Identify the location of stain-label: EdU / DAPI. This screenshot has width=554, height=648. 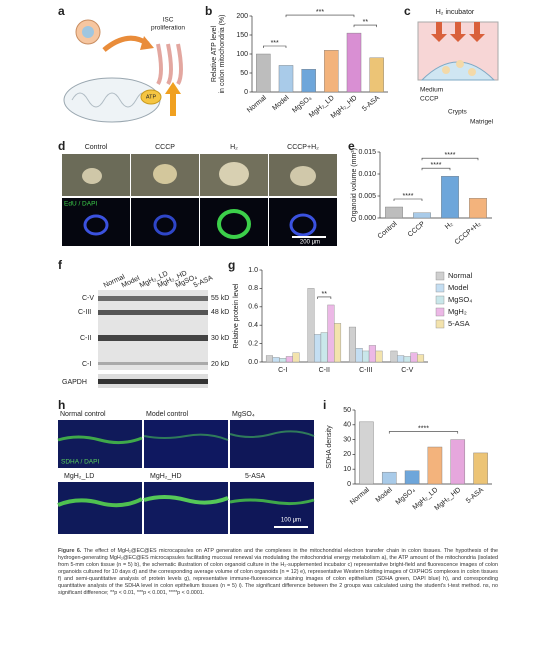
(80, 204).